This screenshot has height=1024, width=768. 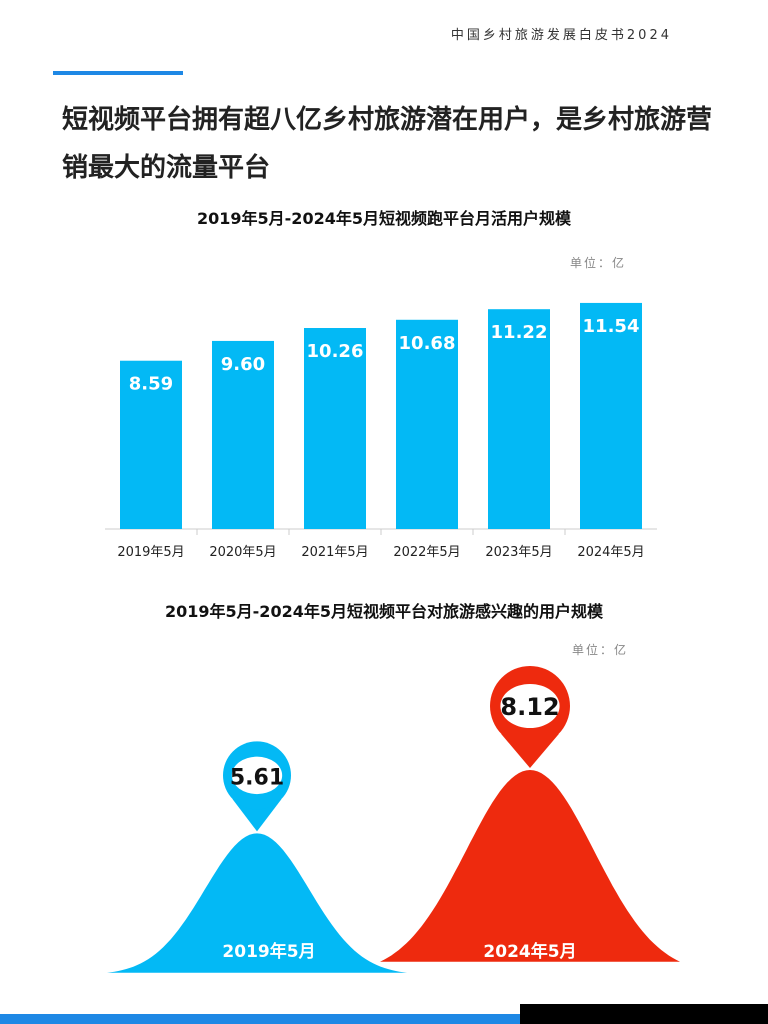 What do you see at coordinates (151, 384) in the screenshot?
I see `bar-value-label: 8.59` at bounding box center [151, 384].